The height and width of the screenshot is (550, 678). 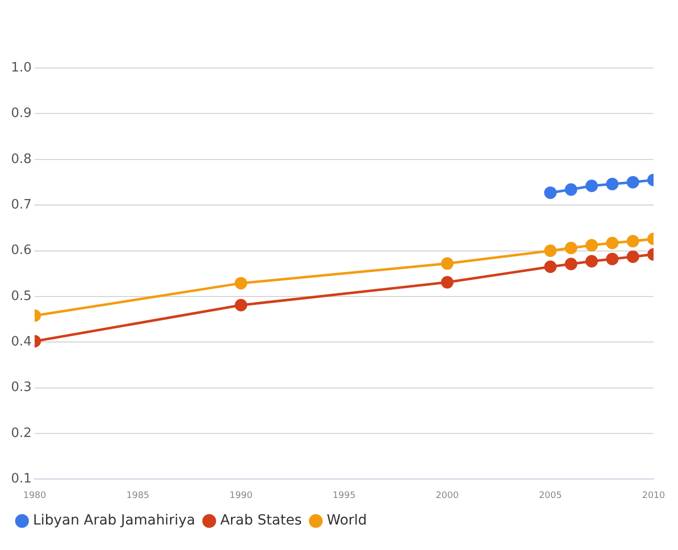 What do you see at coordinates (21, 296) in the screenshot?
I see `y-tick-label: 0.5` at bounding box center [21, 296].